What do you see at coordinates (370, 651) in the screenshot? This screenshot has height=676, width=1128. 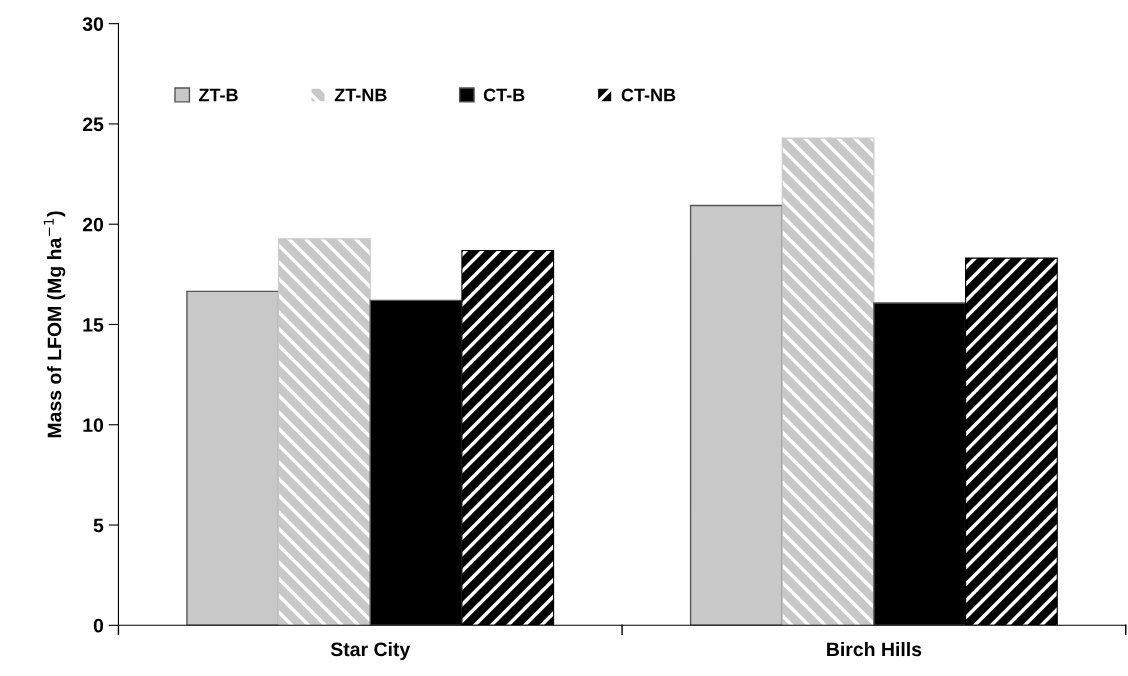 I see `x-tick-label: Star City` at bounding box center [370, 651].